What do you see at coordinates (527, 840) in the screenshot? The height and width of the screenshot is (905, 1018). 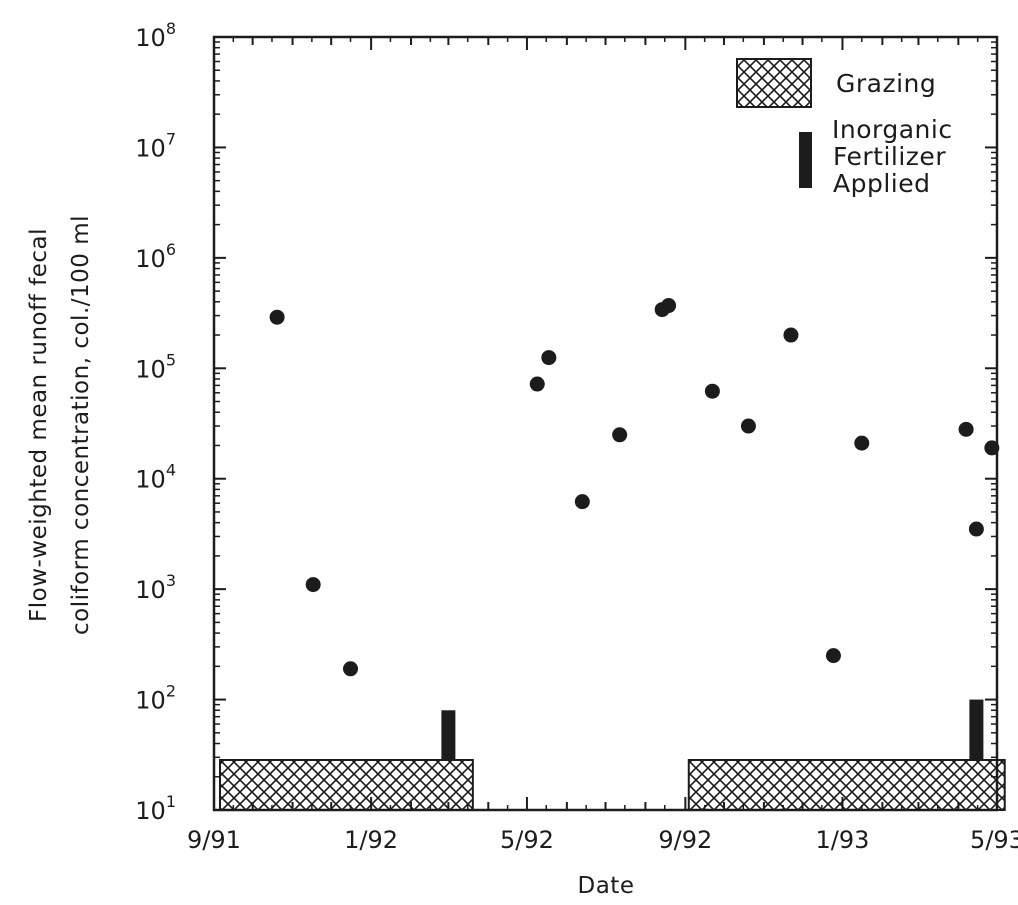 I see `x-tick-label: 5/92` at bounding box center [527, 840].